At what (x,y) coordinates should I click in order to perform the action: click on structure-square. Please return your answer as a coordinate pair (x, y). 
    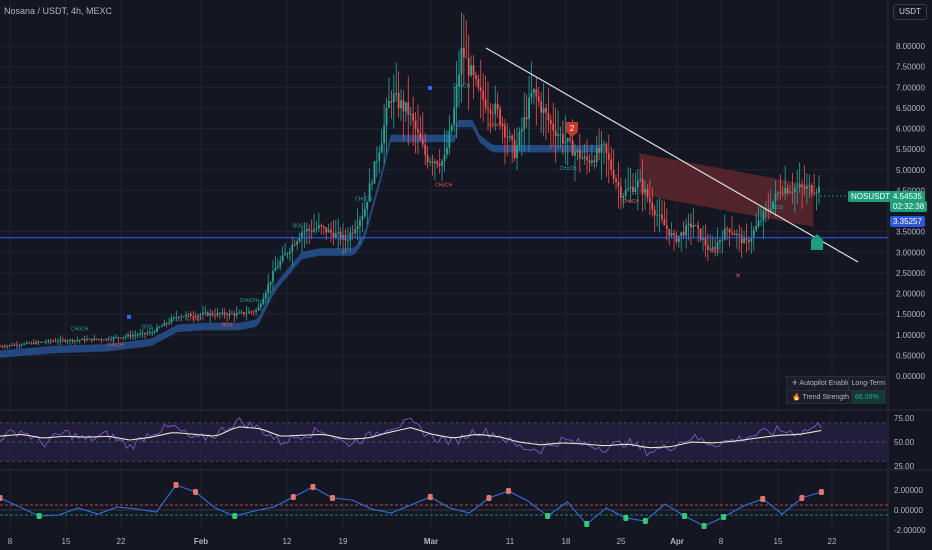
    Looking at the image, I should click on (129, 317).